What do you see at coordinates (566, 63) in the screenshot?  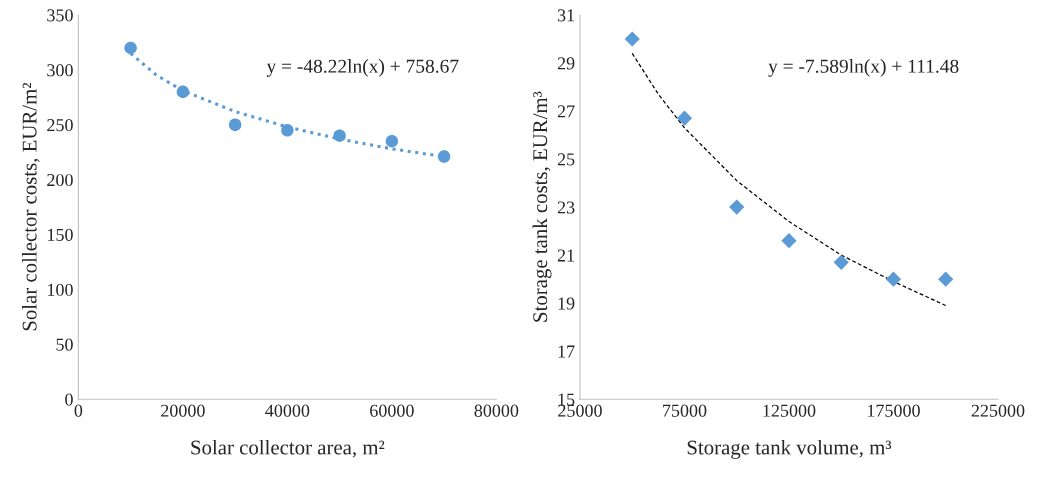 I see `y-tick-label: 29` at bounding box center [566, 63].